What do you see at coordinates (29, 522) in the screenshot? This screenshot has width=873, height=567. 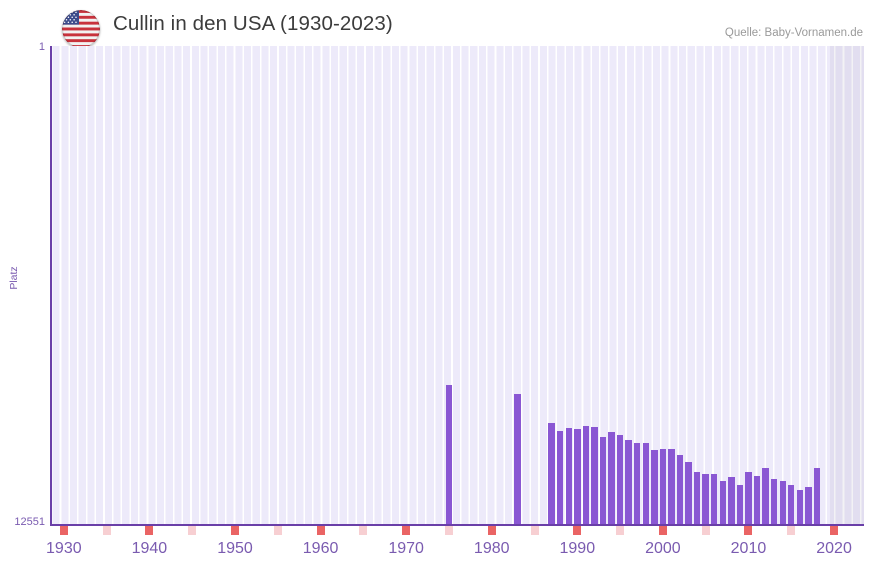 I see `y-axis-tick-bottom: 12551` at bounding box center [29, 522].